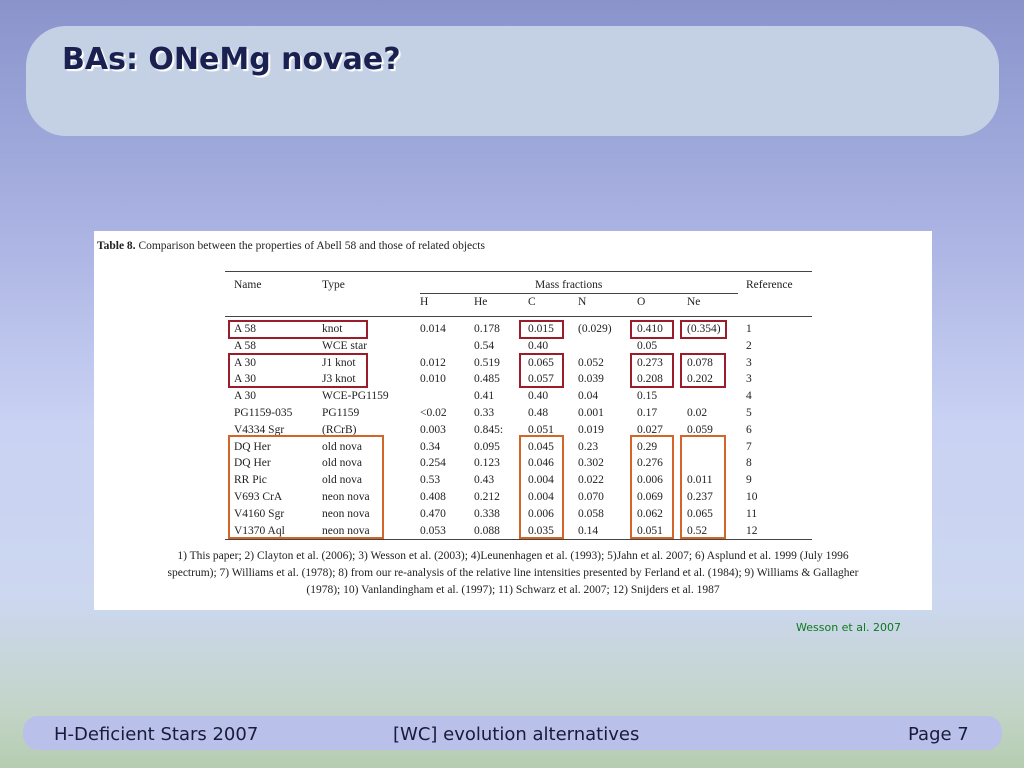 Image resolution: width=1024 pixels, height=768 pixels. Describe the element at coordinates (433, 497) in the screenshot. I see `cell-h: 0.408` at that location.